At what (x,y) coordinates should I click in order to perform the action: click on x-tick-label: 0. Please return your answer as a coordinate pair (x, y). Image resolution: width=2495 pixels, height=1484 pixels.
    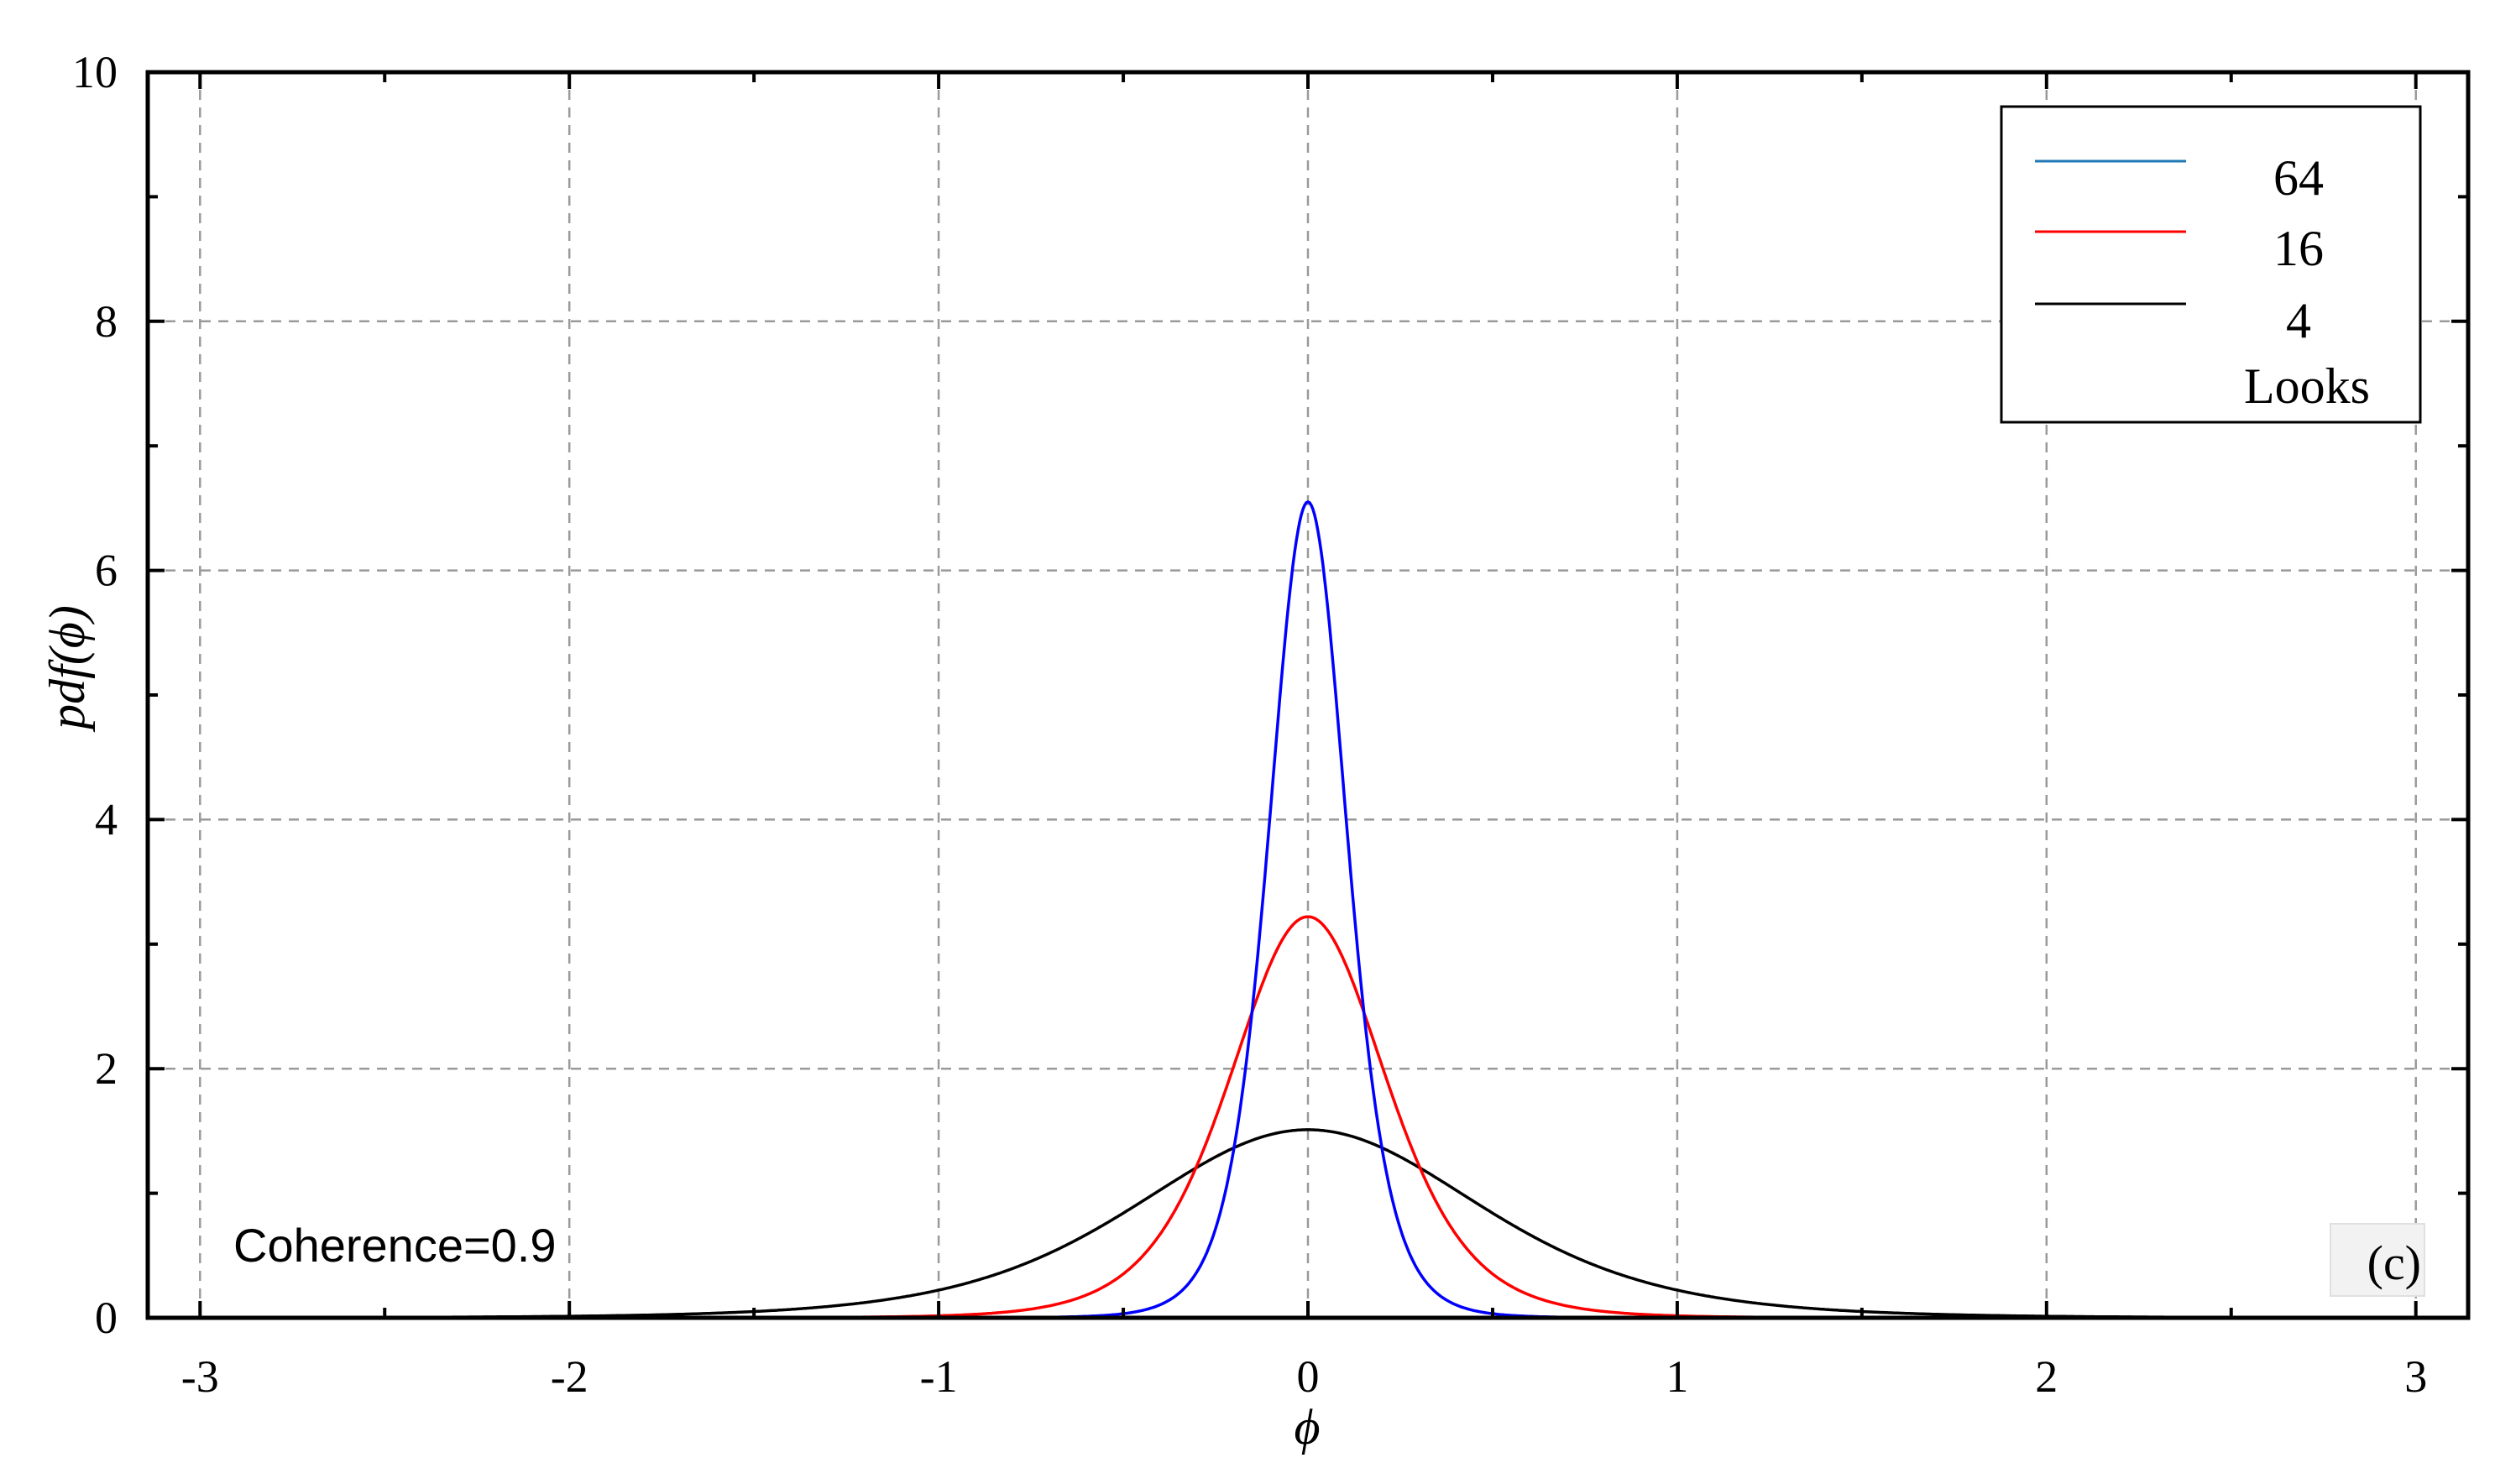
    Looking at the image, I should click on (1308, 1376).